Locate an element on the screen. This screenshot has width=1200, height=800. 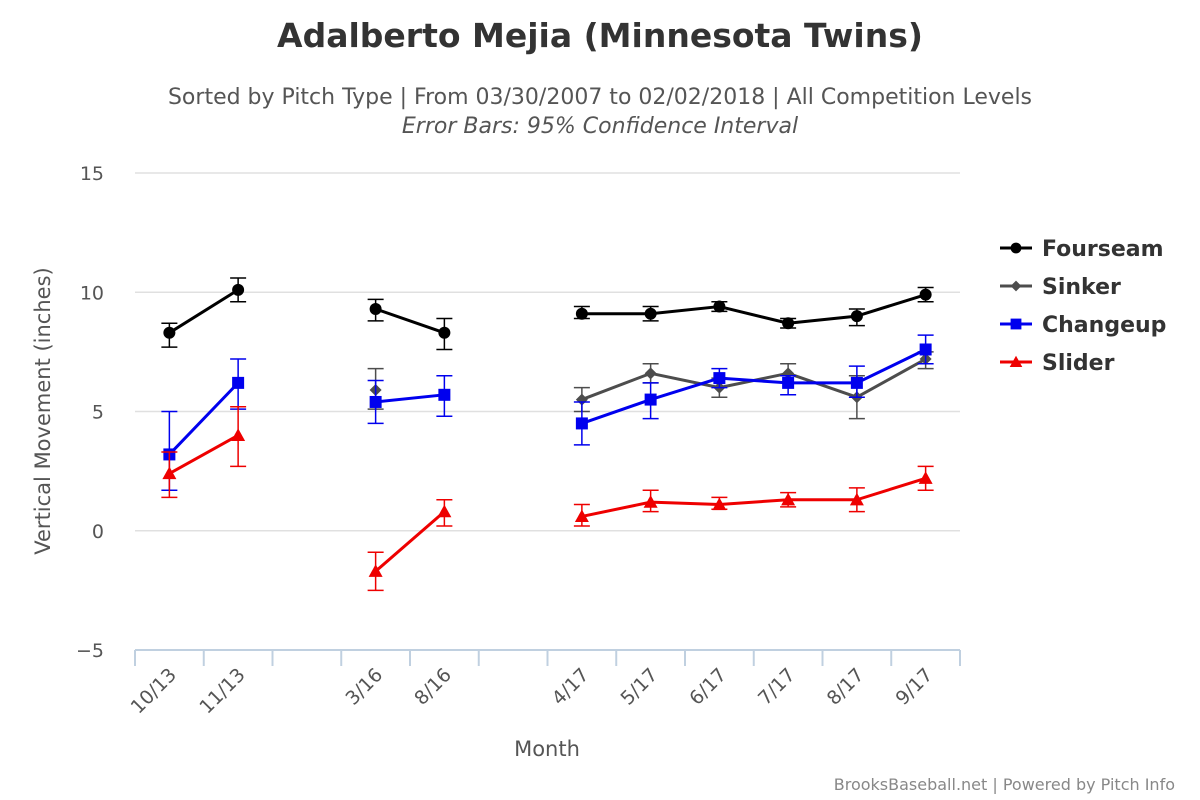
legend: Fourseam Sinker Changeup Slider is located at coordinates (1083, 306).